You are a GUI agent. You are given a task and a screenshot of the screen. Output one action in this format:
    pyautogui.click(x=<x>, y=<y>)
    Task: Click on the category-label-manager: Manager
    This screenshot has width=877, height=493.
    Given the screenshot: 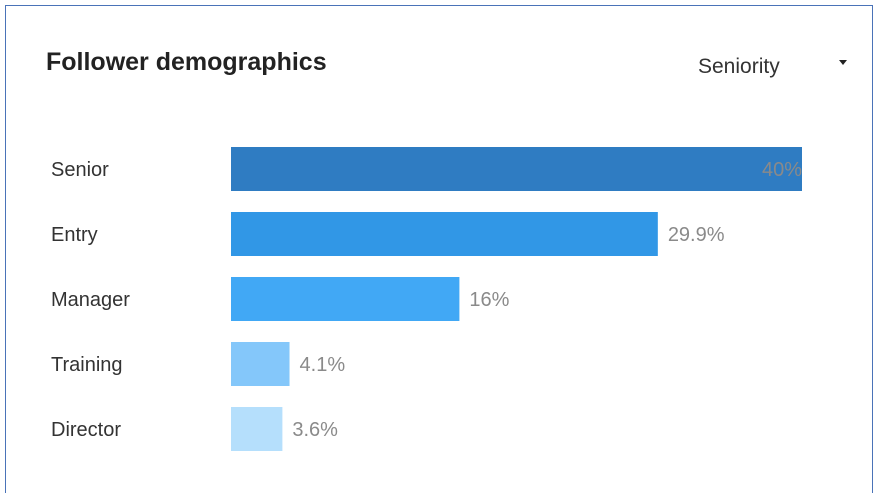 What is the action you would take?
    pyautogui.click(x=90, y=300)
    